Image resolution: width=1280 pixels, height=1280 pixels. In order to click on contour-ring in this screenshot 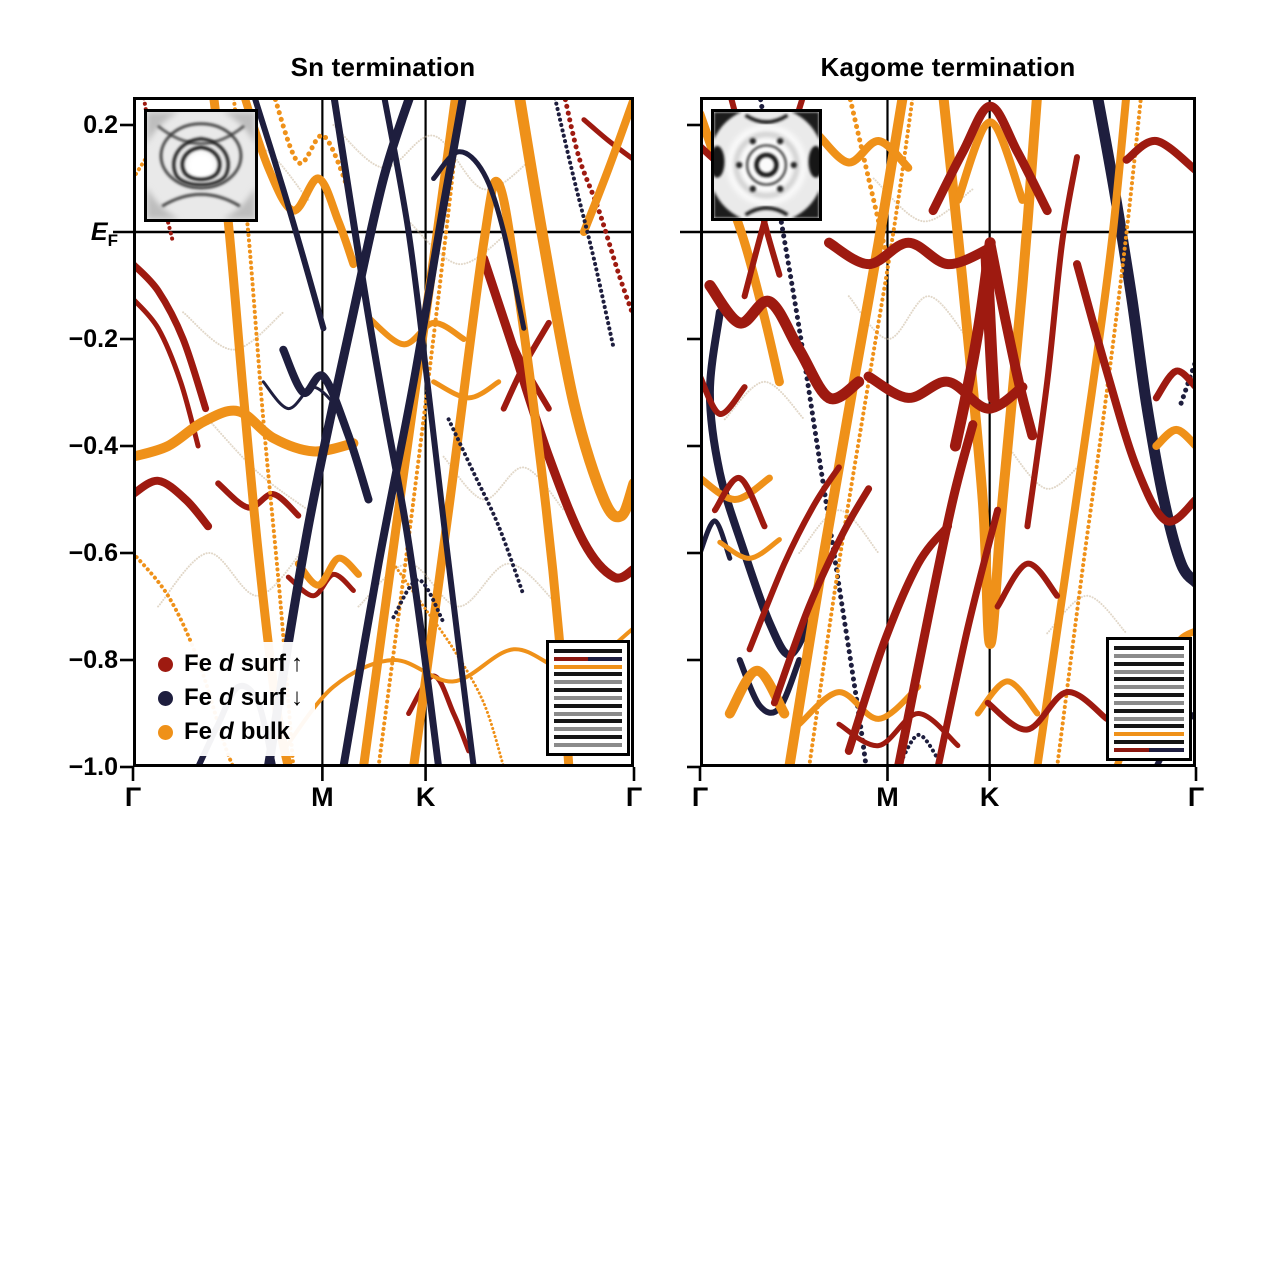, I will do `click(201, 156)`.